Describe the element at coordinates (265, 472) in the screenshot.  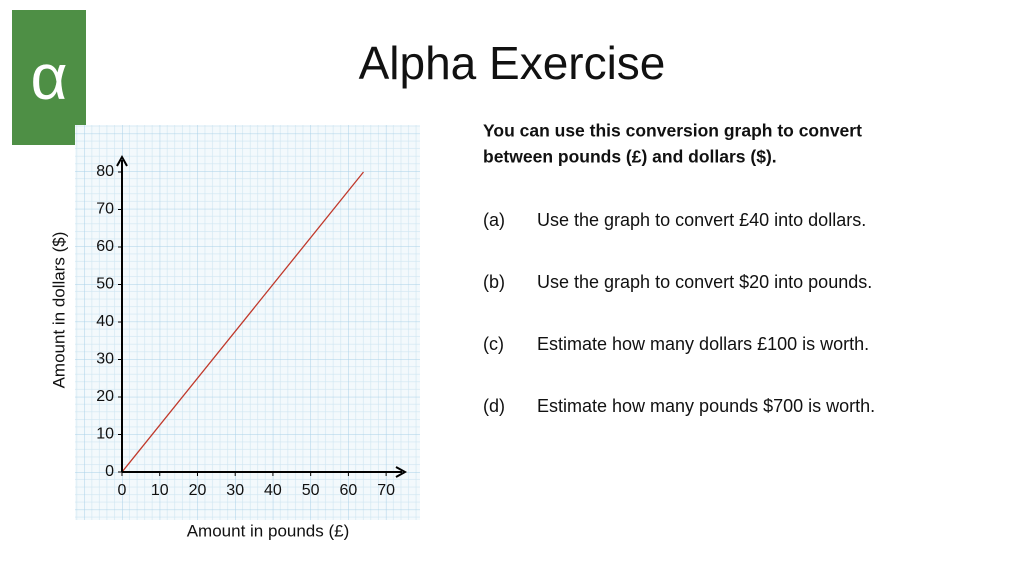
I see `x-axis` at that location.